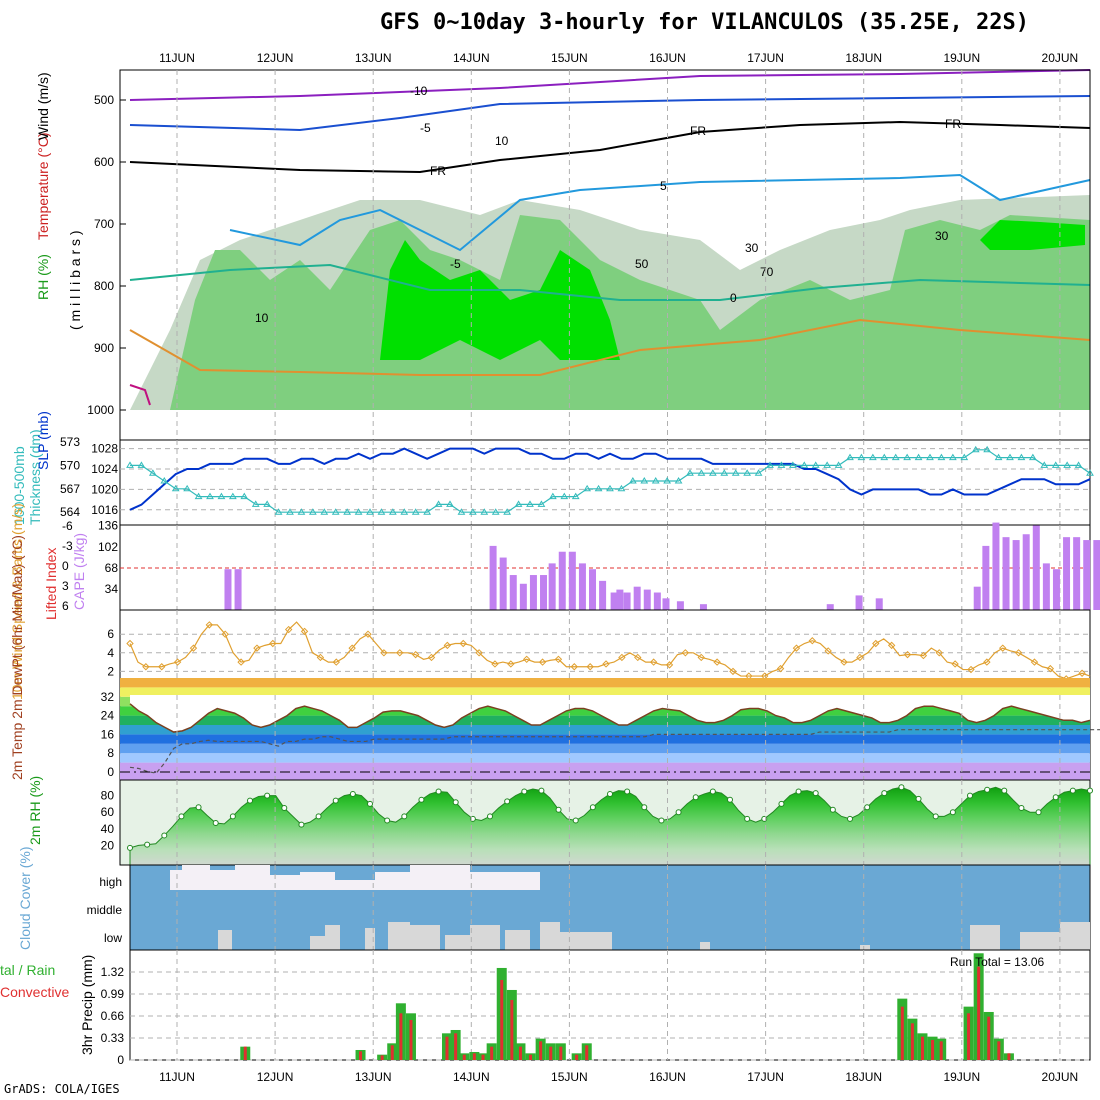  I want to click on date-label-top: 18JUN, so click(863, 58).